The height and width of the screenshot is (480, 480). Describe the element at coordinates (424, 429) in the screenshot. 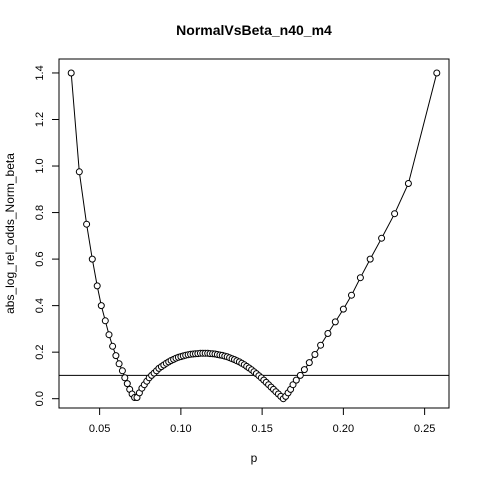

I see `x-tick-label: 0.25` at that location.